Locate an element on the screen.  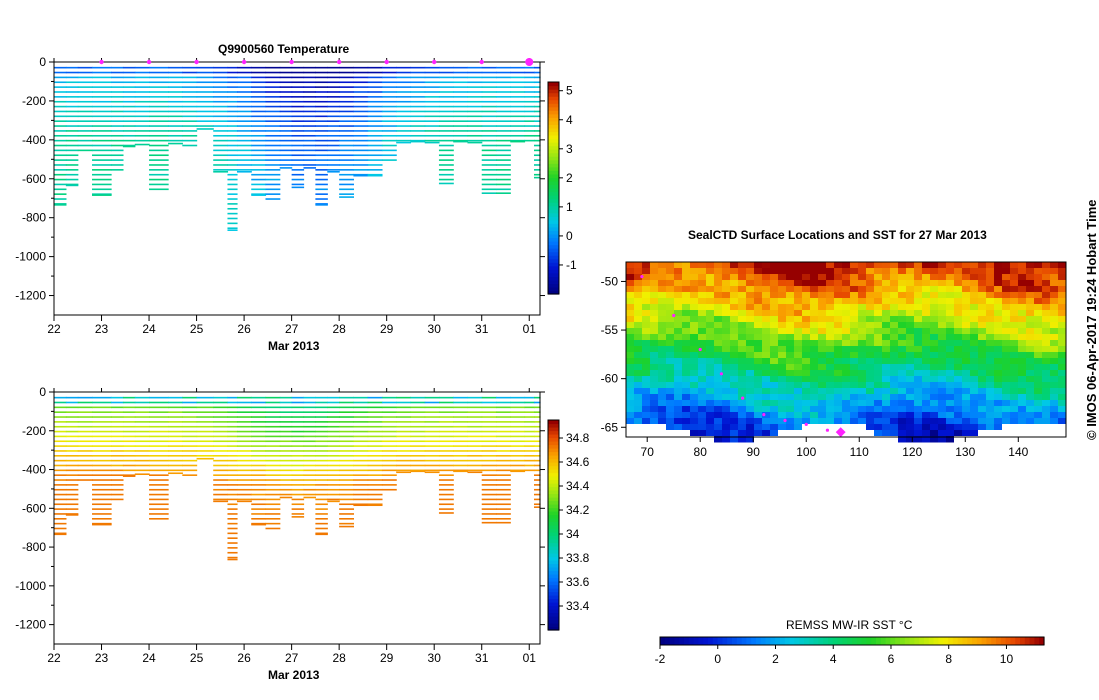
land-cell is located at coordinates (1054, 427).